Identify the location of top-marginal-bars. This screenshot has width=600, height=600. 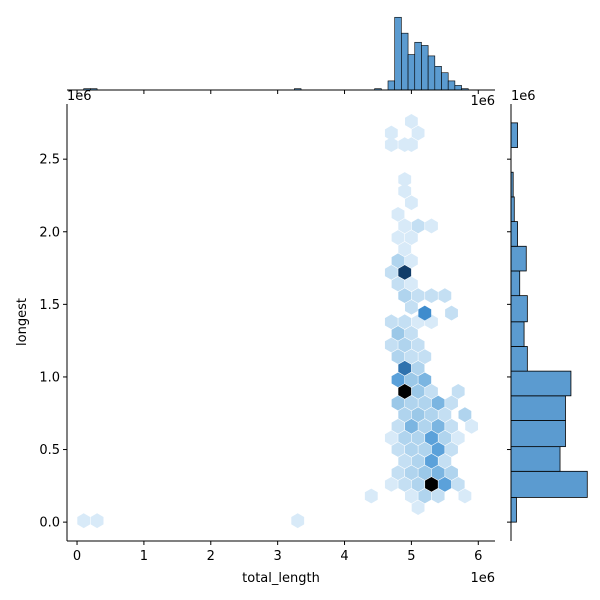
(276, 53).